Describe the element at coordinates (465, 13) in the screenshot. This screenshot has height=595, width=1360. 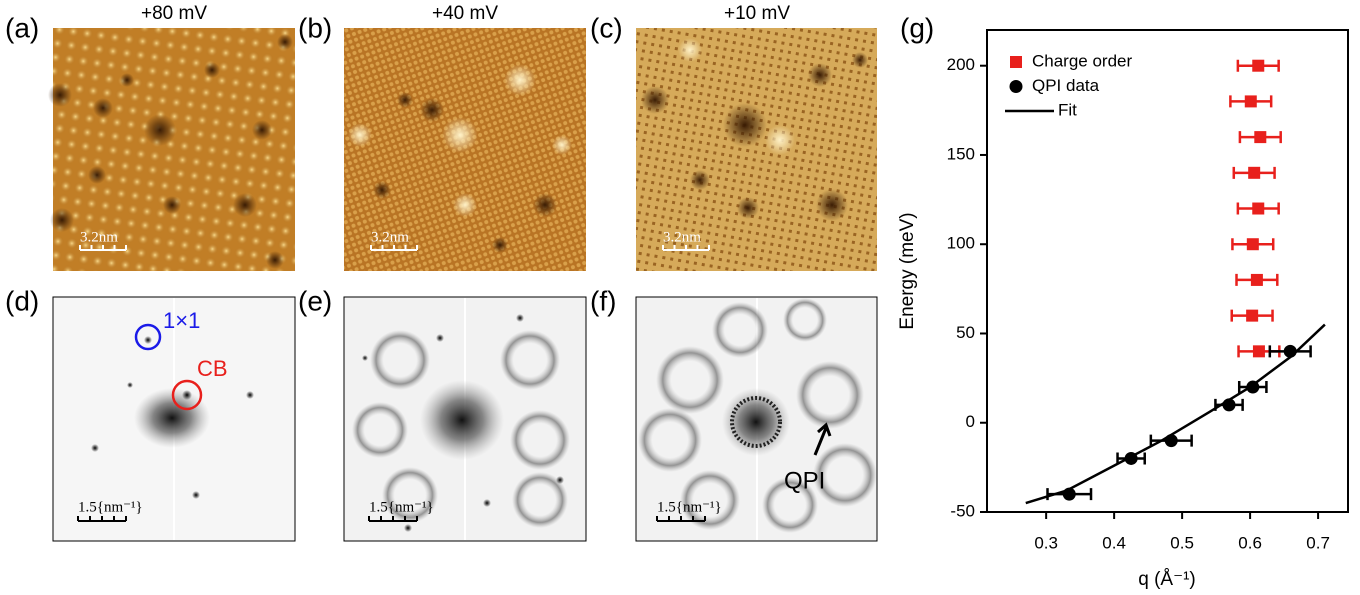
I see `panel-title: +40 mV` at that location.